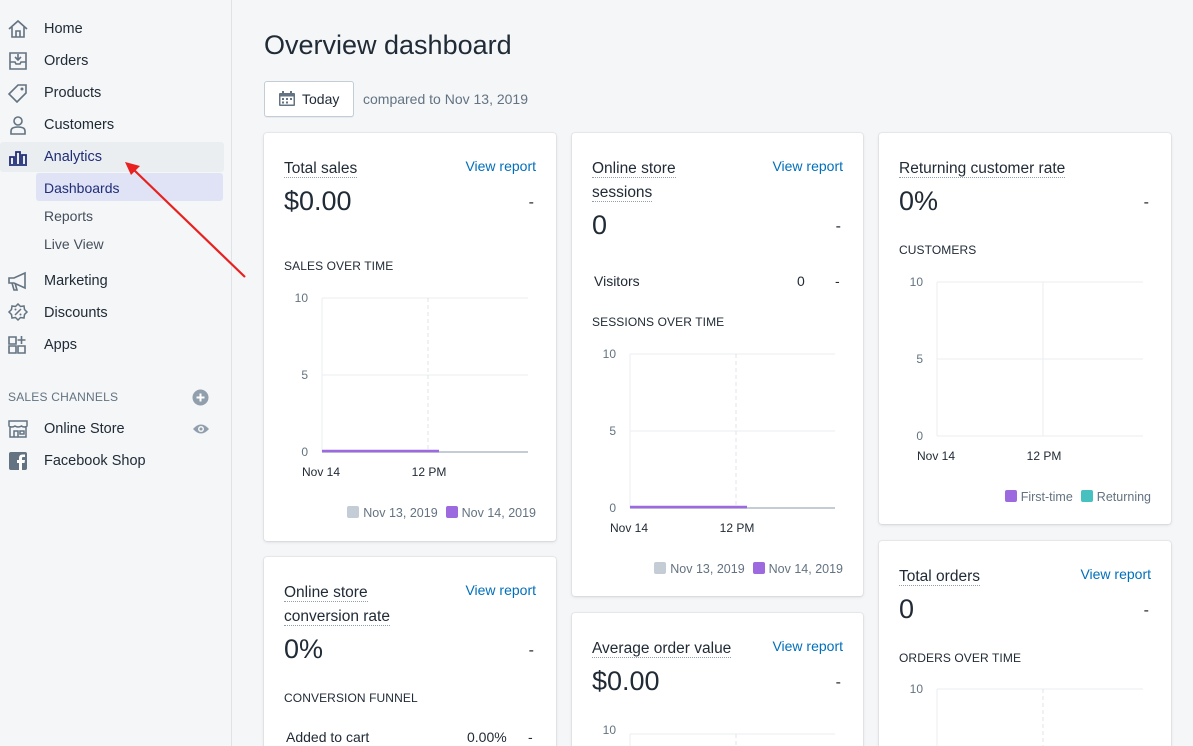 This screenshot has height=746, width=1193. What do you see at coordinates (18, 125) in the screenshot?
I see `customer-icon` at bounding box center [18, 125].